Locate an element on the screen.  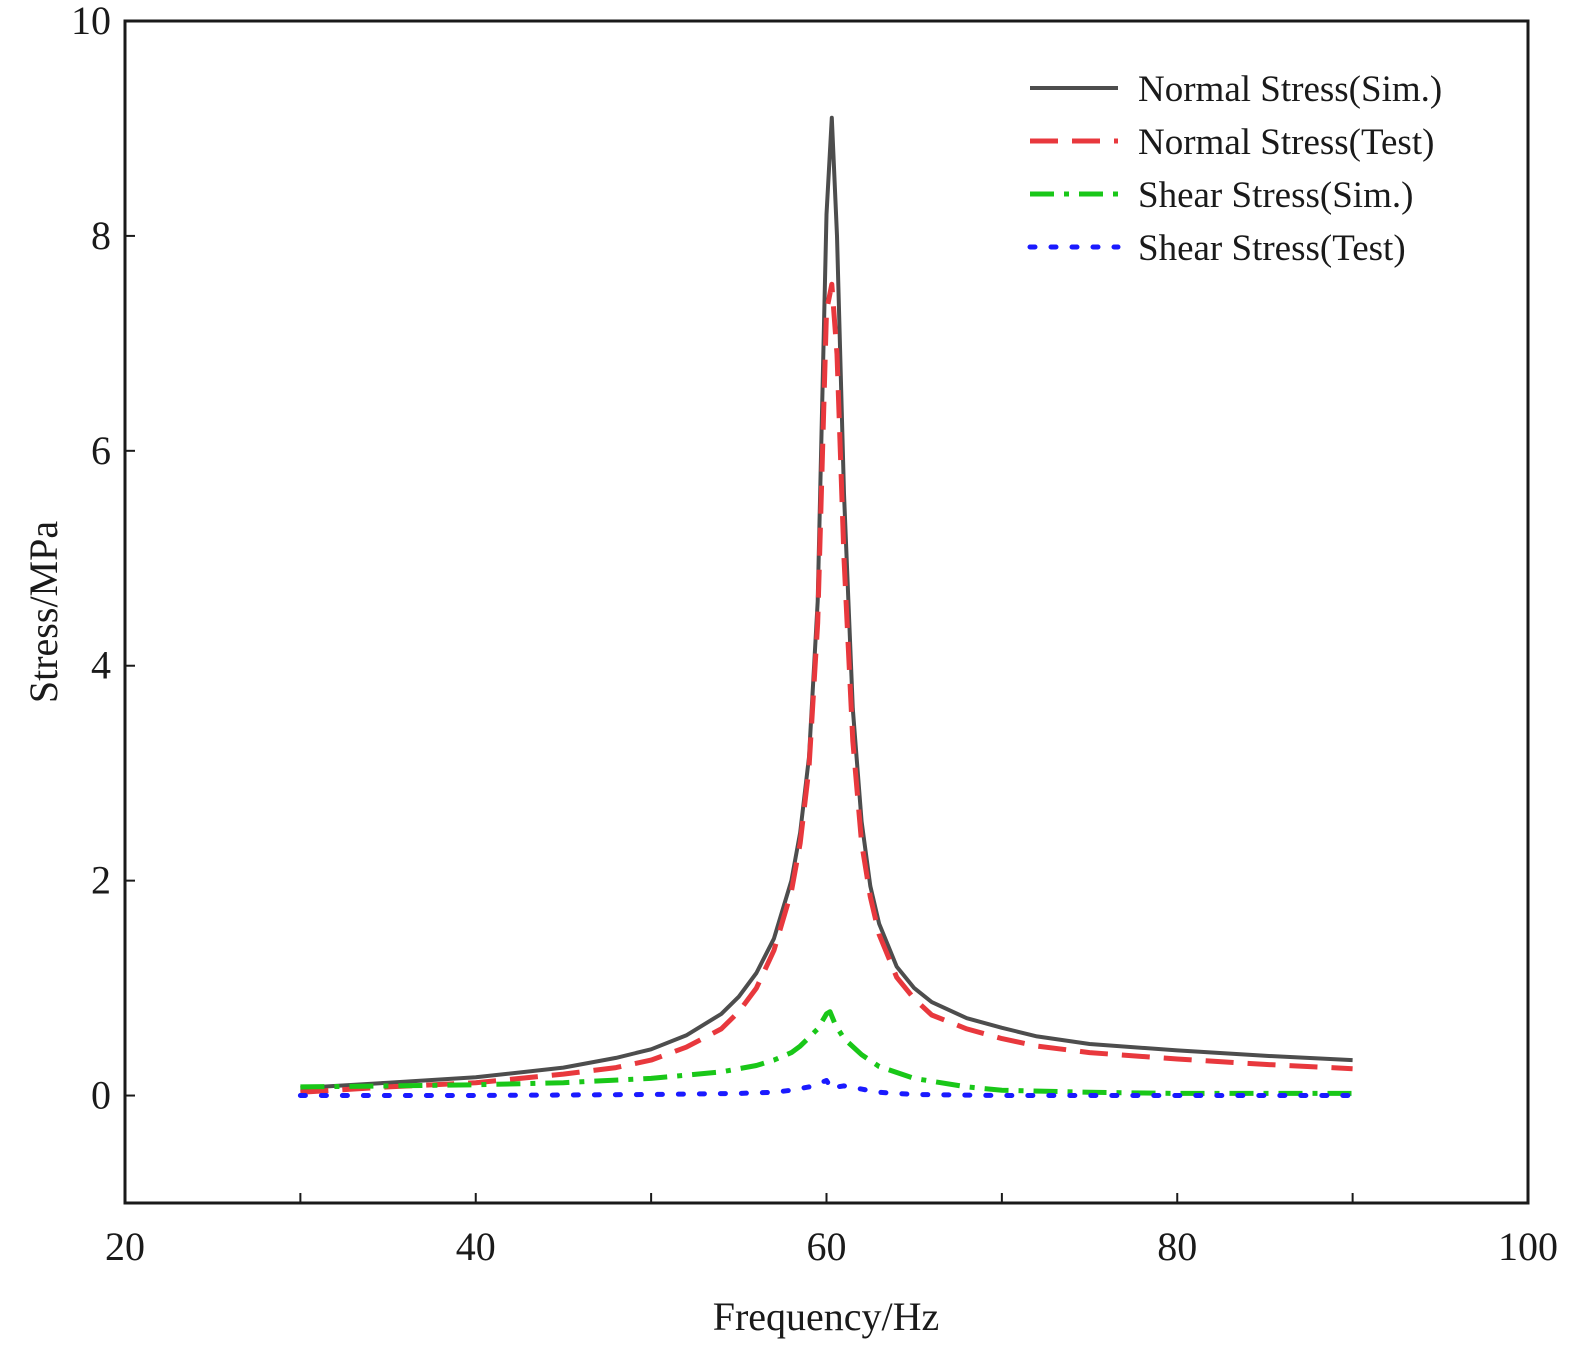
y-axis-label: Stress/MPa is located at coordinates (43, 612).